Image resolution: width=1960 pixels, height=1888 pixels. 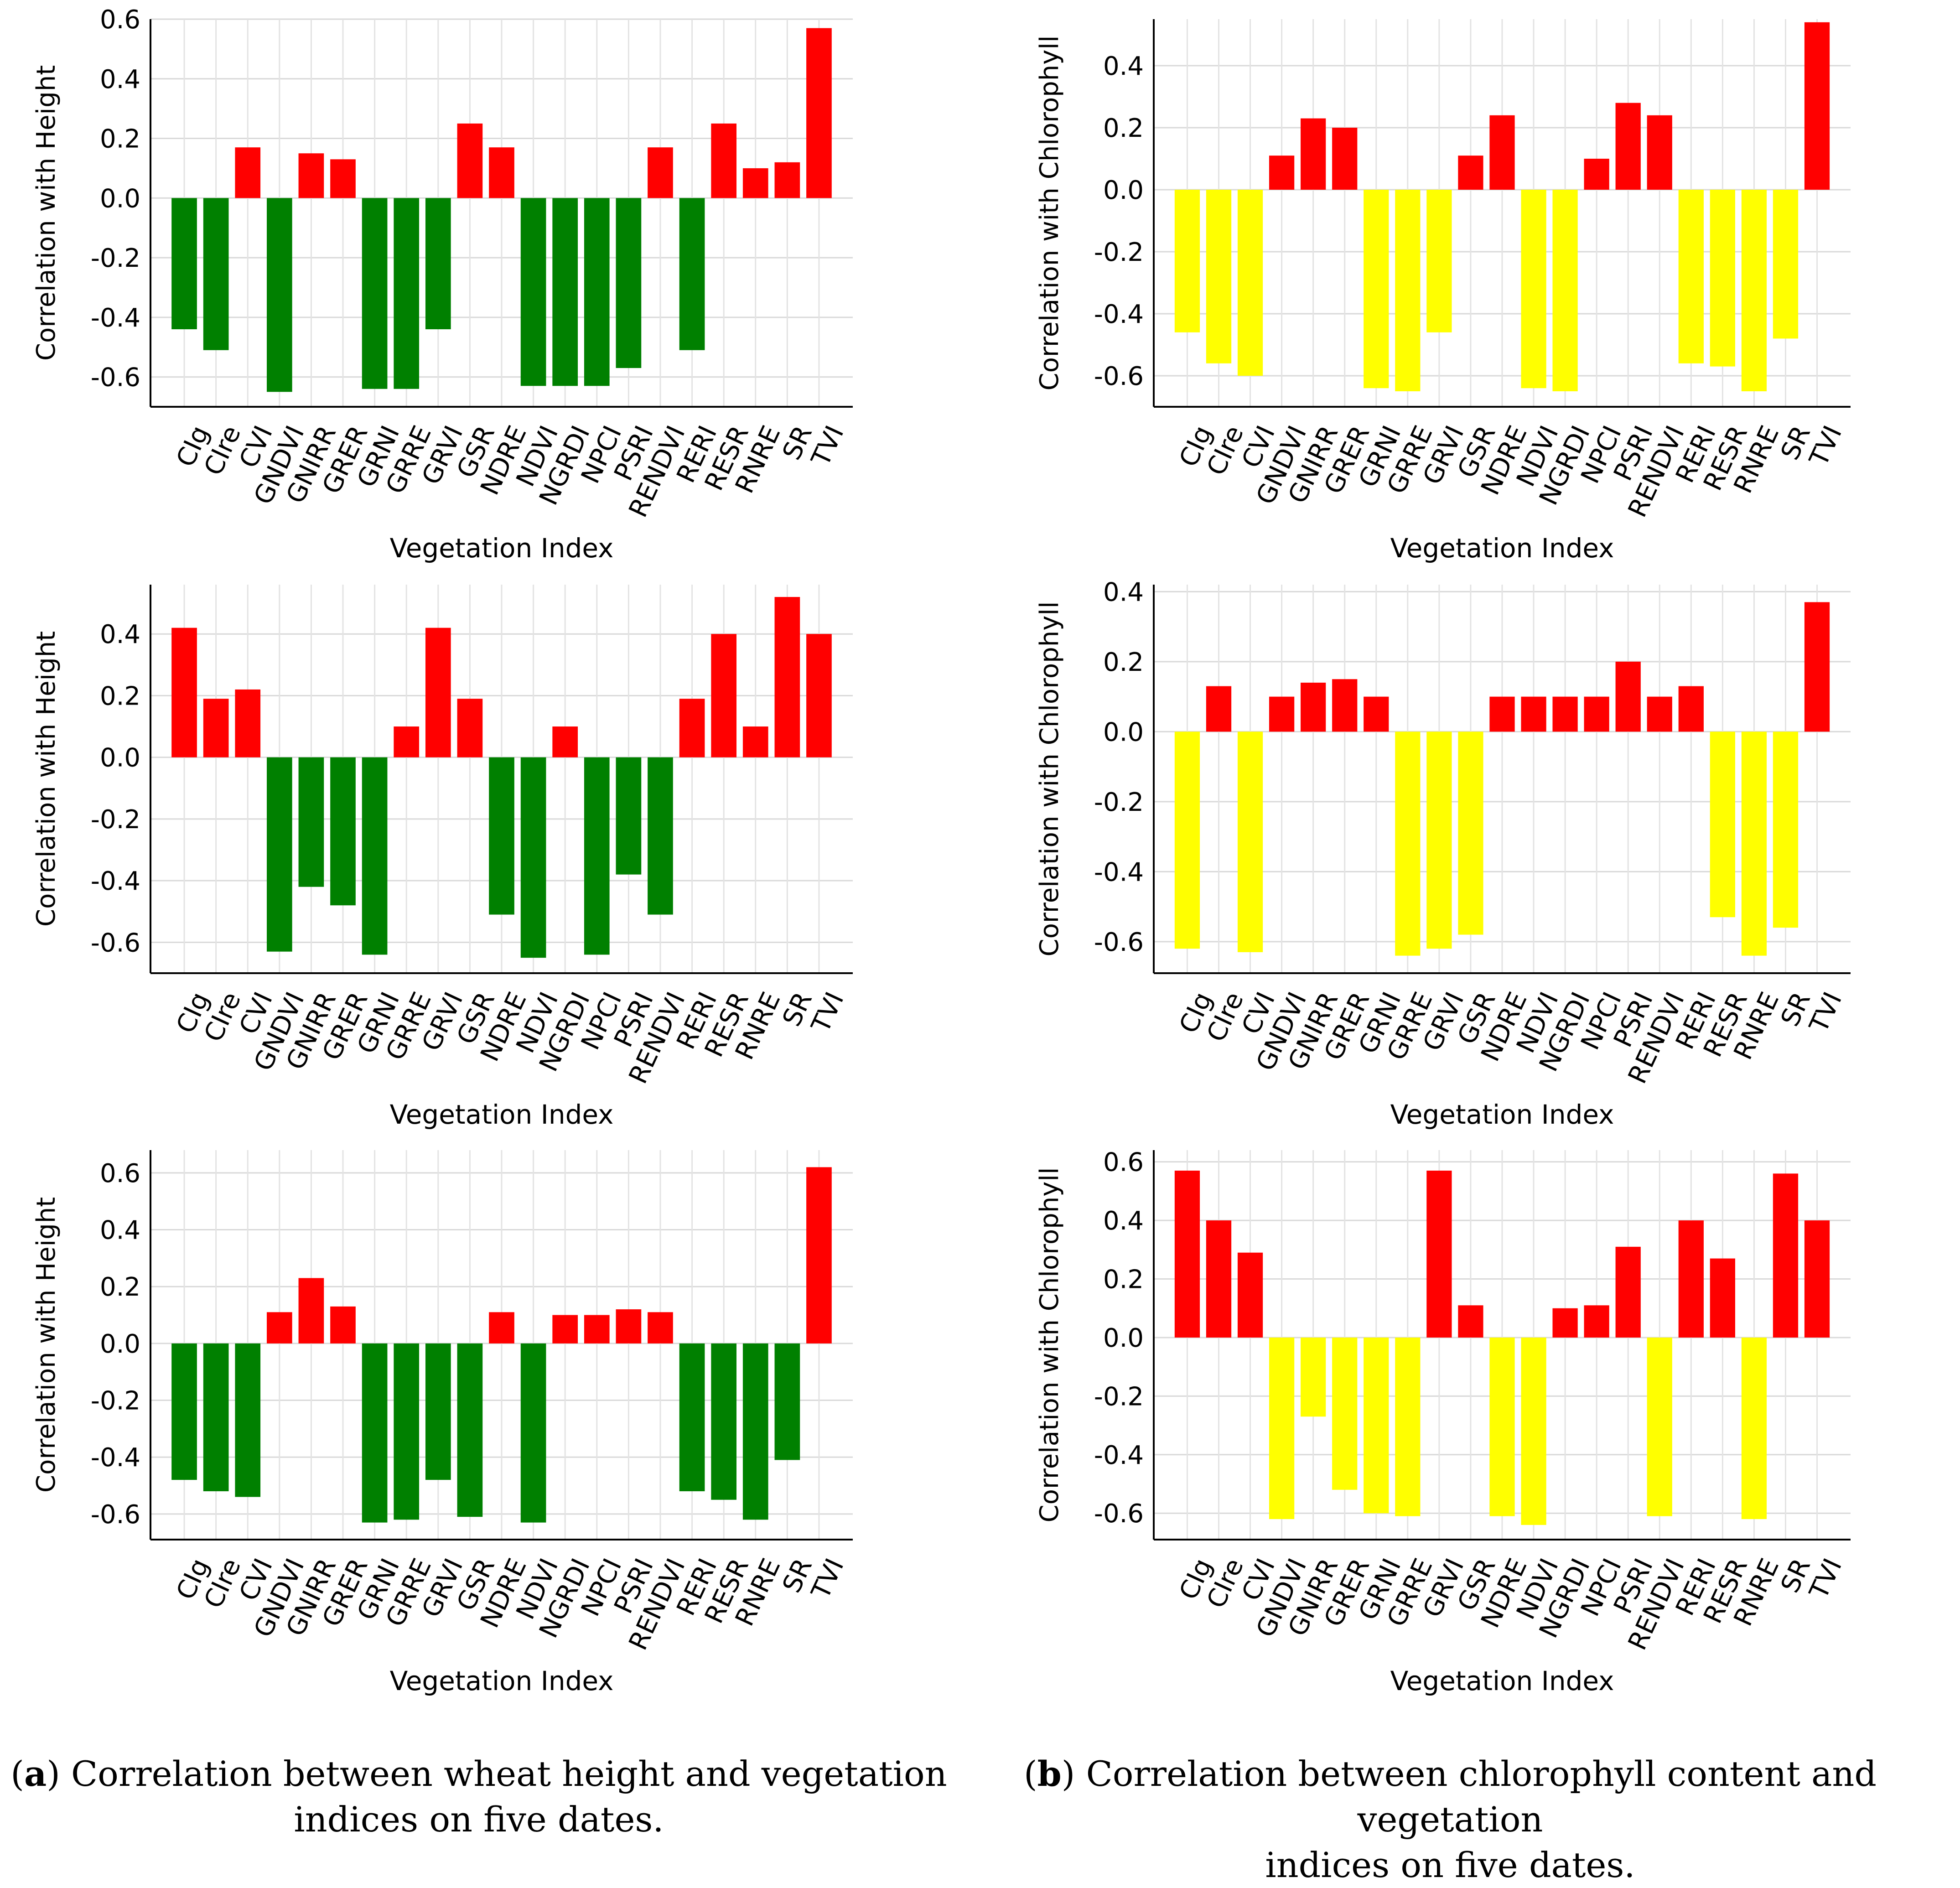 I want to click on chart-a1-ytick-2: 0.2, so click(x=120, y=139).